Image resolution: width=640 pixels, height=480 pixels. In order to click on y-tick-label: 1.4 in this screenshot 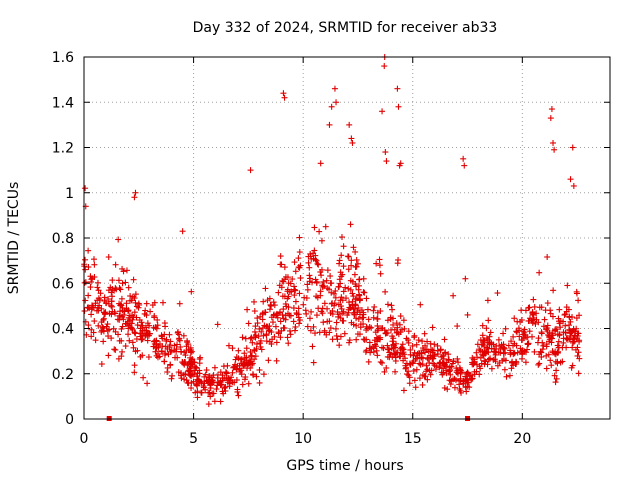, I will do `click(63, 103)`.